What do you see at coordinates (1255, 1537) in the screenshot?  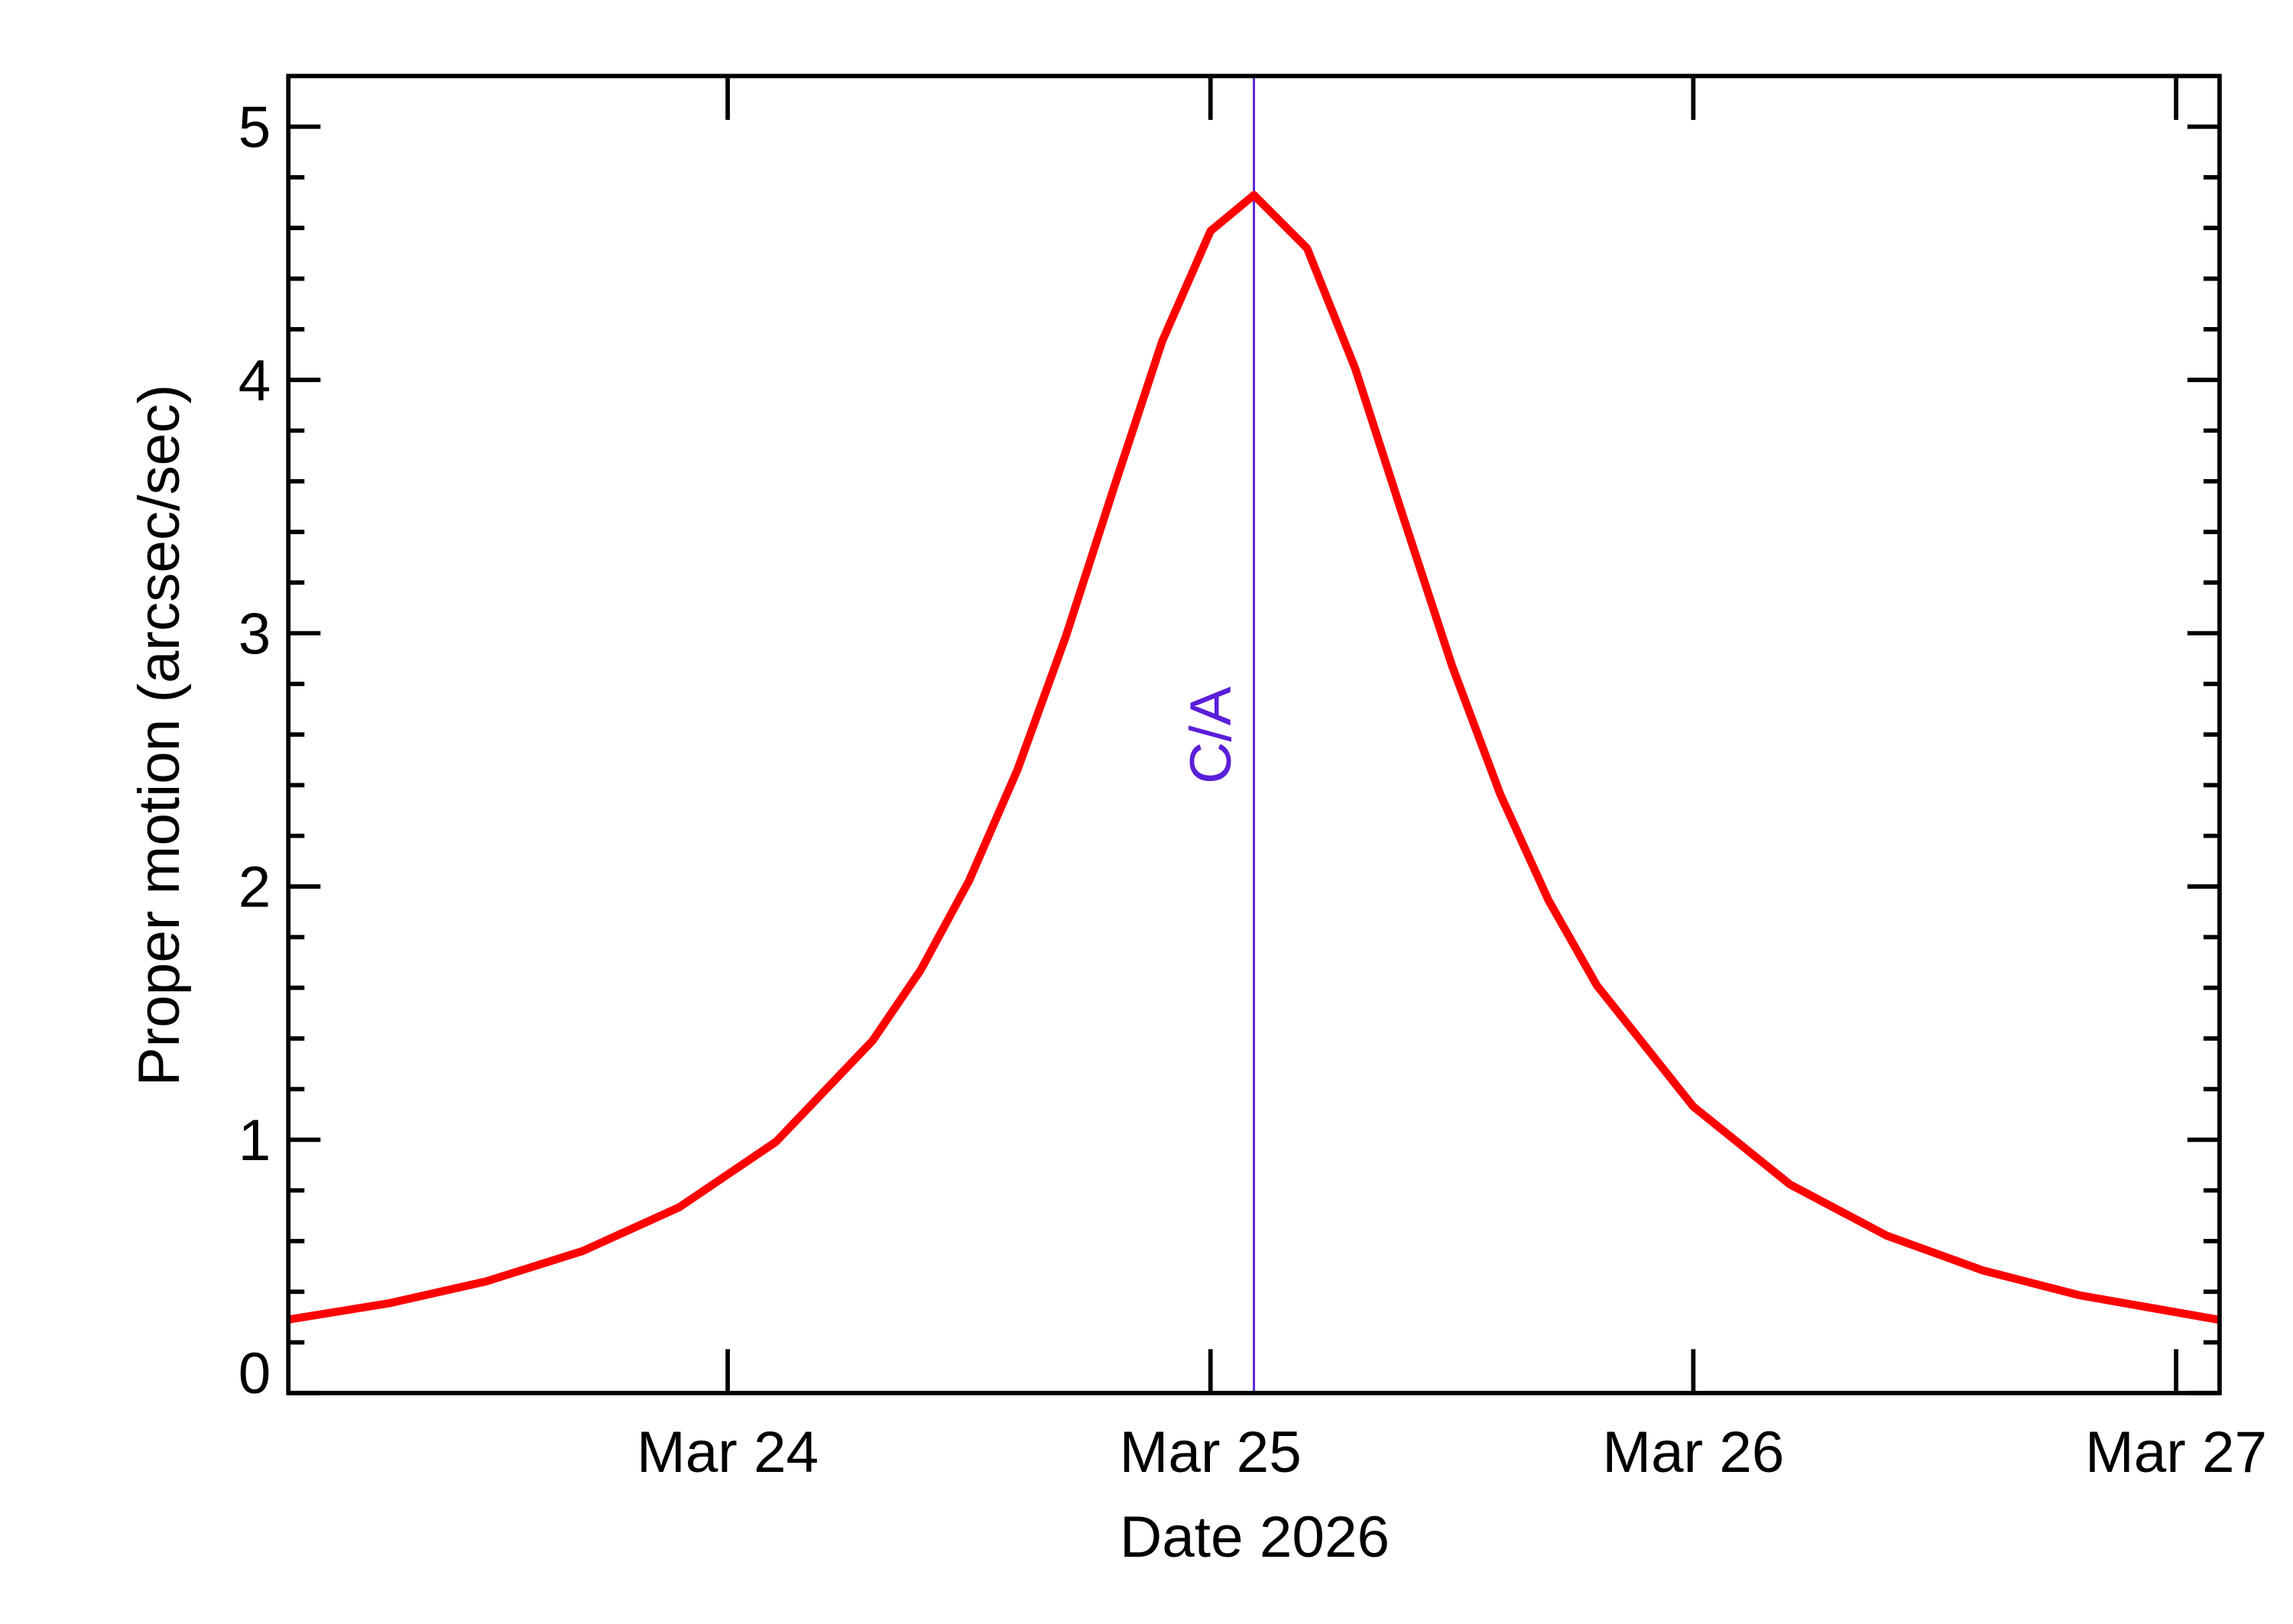 I see `x-axis-label: Date 2026` at bounding box center [1255, 1537].